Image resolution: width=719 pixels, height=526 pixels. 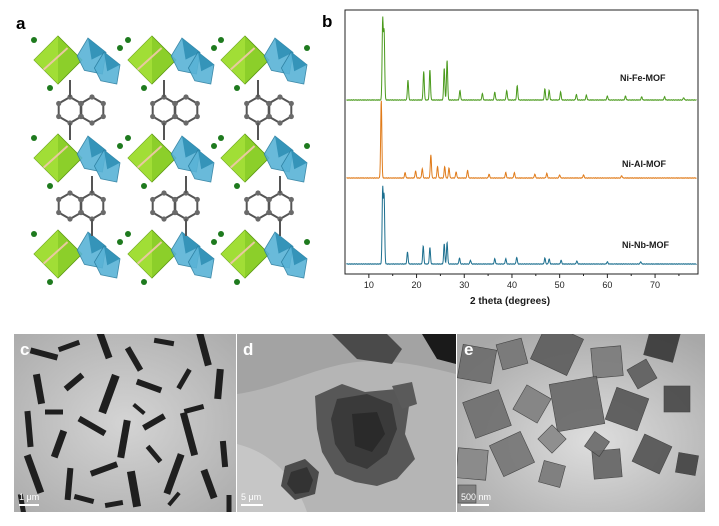 I want to click on x-tick-label-10: 10, so click(x=369, y=285).